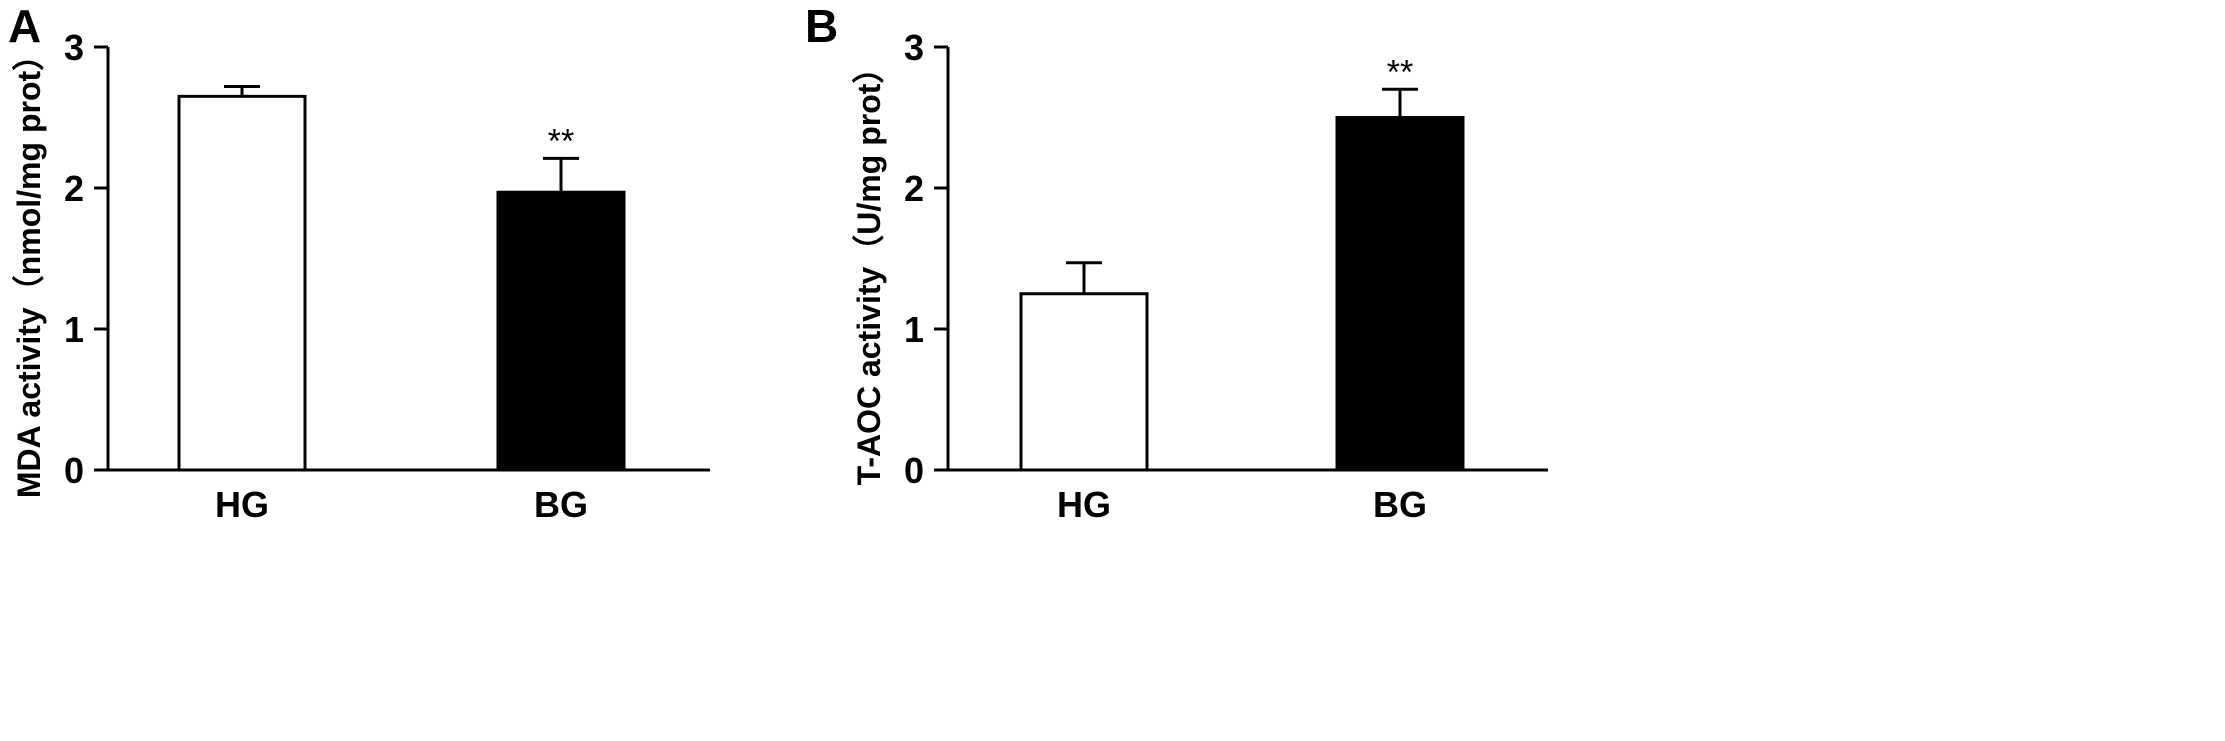 The height and width of the screenshot is (741, 2225). Describe the element at coordinates (869, 269) in the screenshot. I see `y-axis-title: T-AOC activity（U/mg prot）` at that location.